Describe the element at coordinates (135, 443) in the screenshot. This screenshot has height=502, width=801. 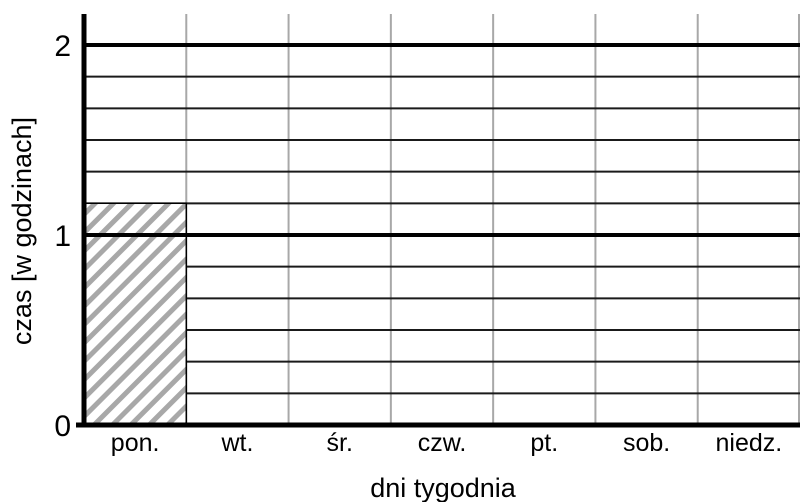
I see `x-tick-label: pon.` at that location.